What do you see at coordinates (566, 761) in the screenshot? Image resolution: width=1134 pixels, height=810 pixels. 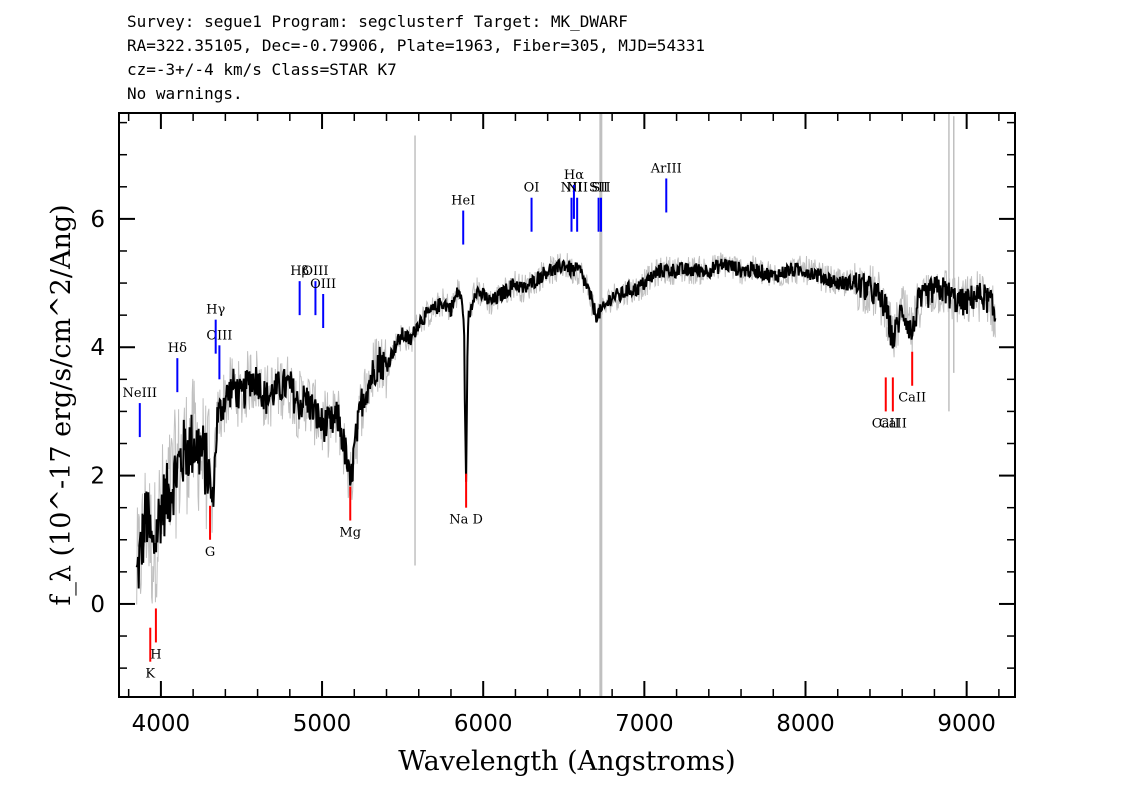 I see `x-axis-label: Wavelength (Angstroms)` at bounding box center [566, 761].